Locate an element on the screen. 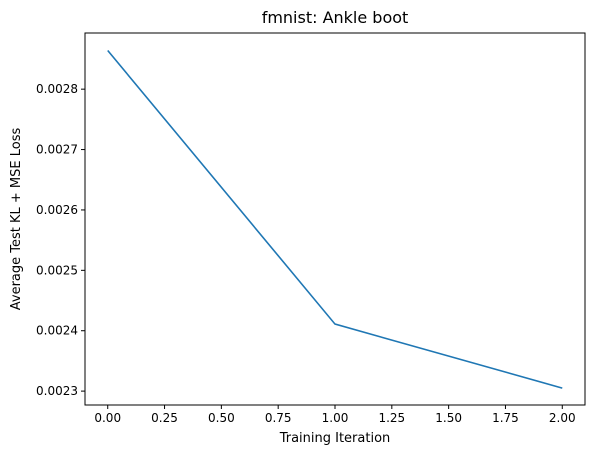  y-tick-label: 0.0027 is located at coordinates (57, 150).